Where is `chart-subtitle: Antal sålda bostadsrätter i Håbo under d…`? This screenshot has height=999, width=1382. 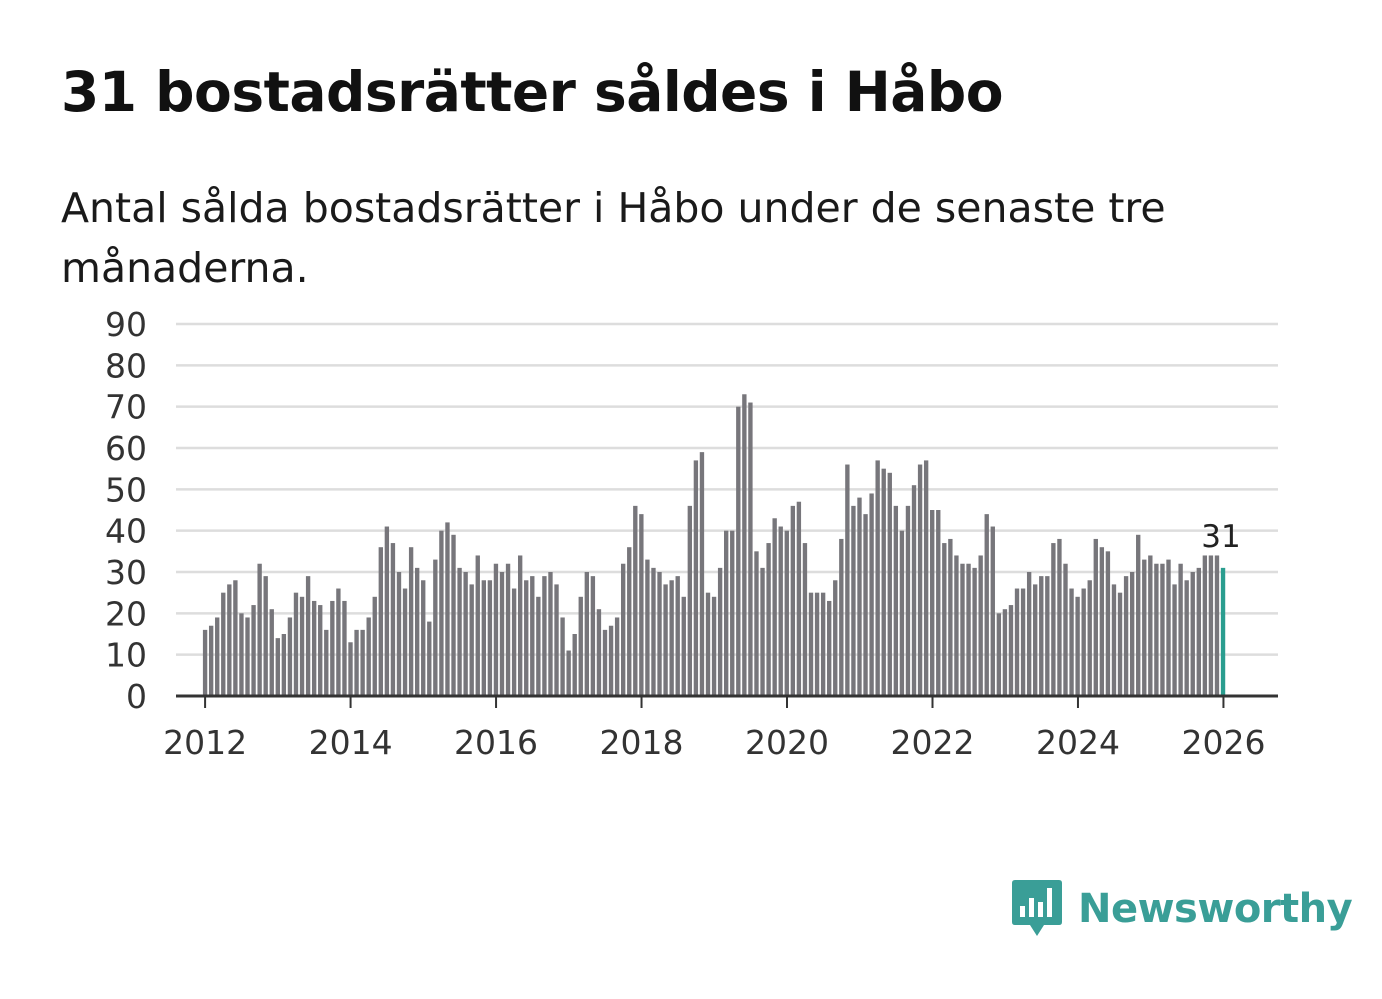
chart-subtitle: Antal sålda bostadsrätter i Håbo under d… is located at coordinates (613, 238).